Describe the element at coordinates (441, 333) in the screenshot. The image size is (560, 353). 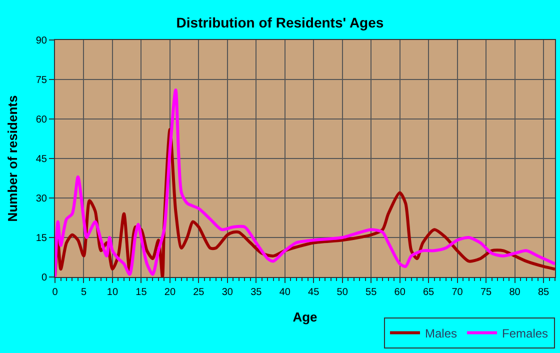
I see `legend-label: Males` at that location.